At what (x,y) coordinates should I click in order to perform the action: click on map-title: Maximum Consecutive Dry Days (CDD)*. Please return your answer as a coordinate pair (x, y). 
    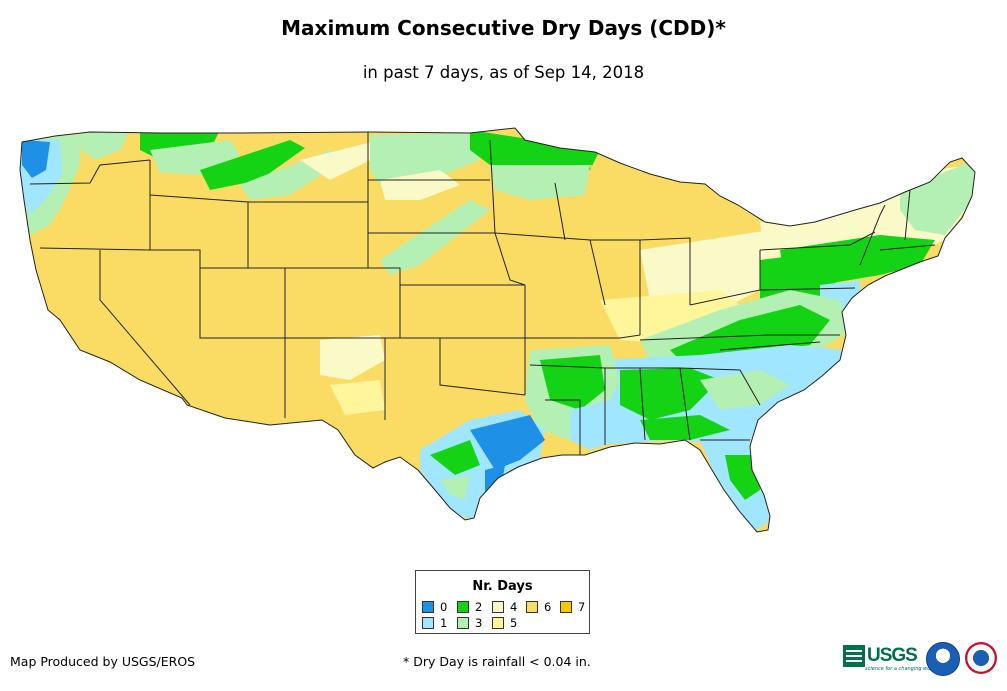
    Looking at the image, I should click on (503, 28).